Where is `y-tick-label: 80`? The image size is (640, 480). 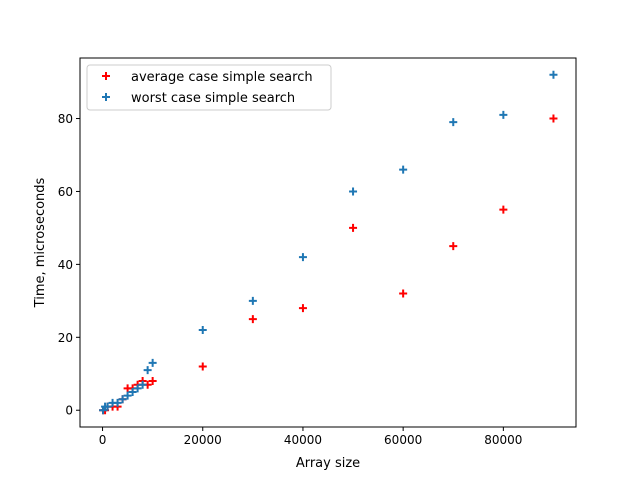 y-tick-label: 80 is located at coordinates (65, 119).